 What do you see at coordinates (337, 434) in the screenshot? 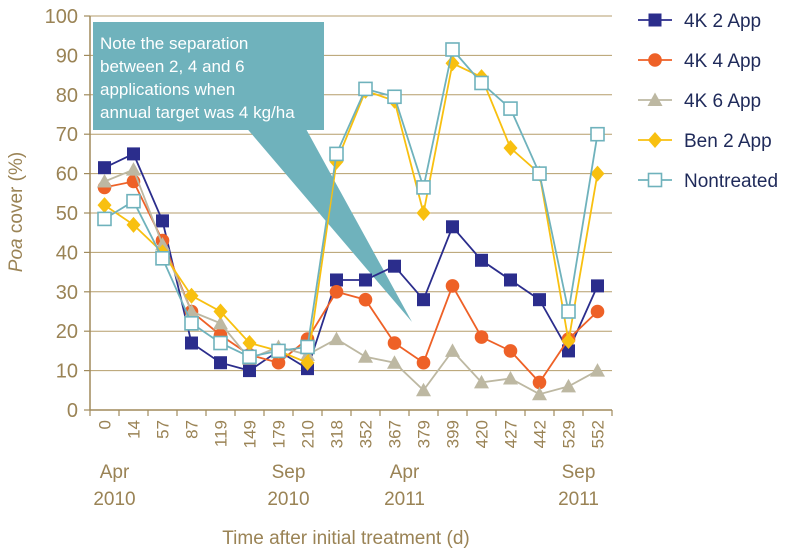
I see `x-tick-label: 318` at bounding box center [337, 434].